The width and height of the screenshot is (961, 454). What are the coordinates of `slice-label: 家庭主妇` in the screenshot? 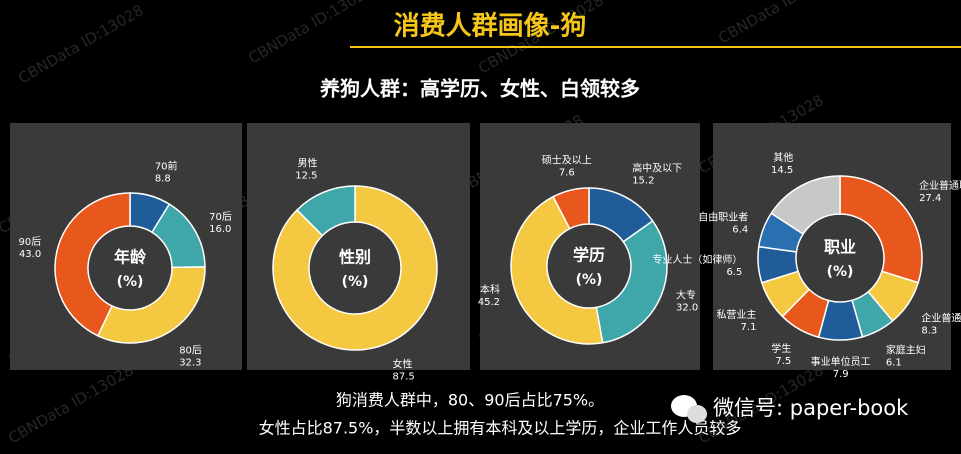 It's located at (906, 350).